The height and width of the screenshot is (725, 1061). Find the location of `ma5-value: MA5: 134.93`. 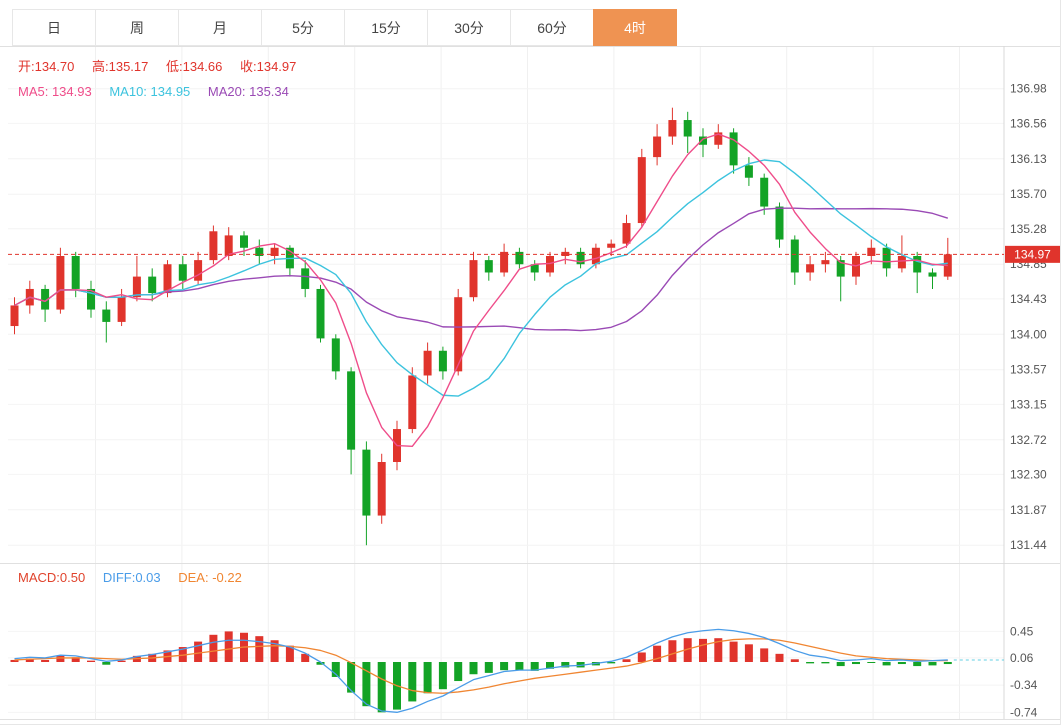

ma5-value: MA5: 134.93 is located at coordinates (55, 91).